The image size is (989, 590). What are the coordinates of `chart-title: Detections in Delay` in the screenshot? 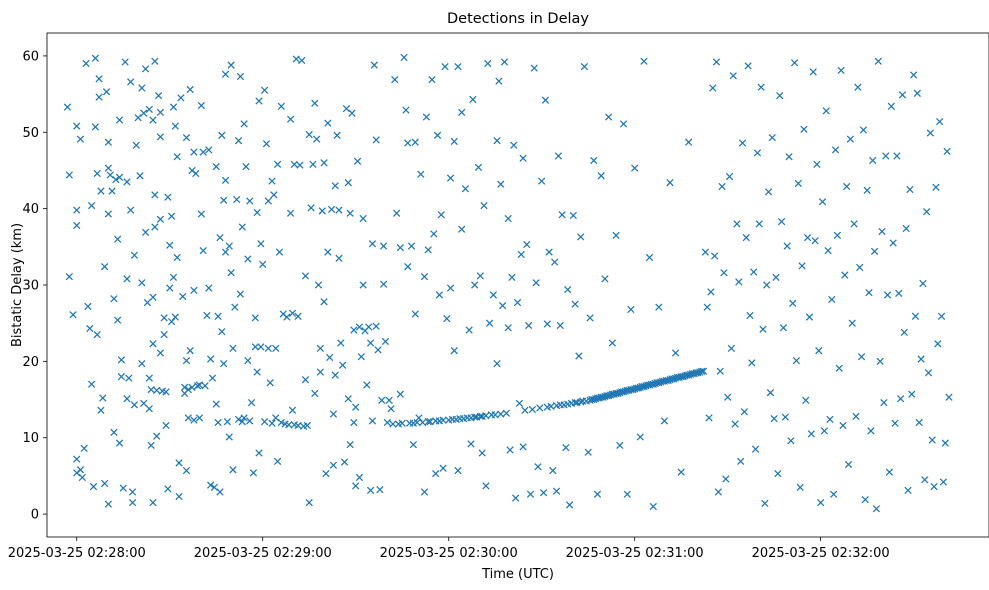 It's located at (518, 19).